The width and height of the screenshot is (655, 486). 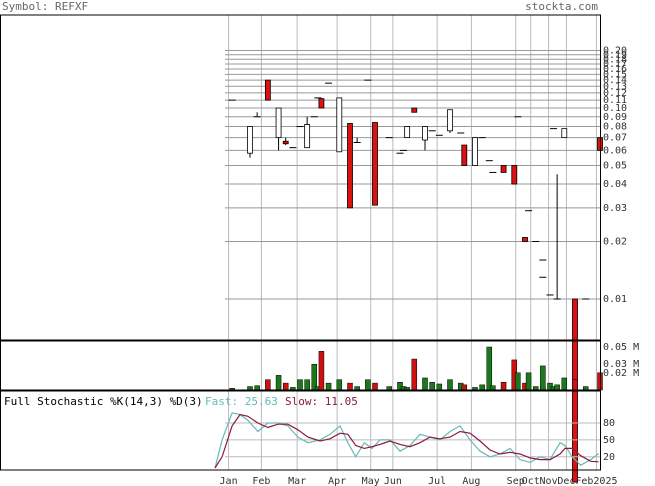 What do you see at coordinates (615, 64) in the screenshot?
I see `y-tick-label: 0.17` at bounding box center [615, 64].